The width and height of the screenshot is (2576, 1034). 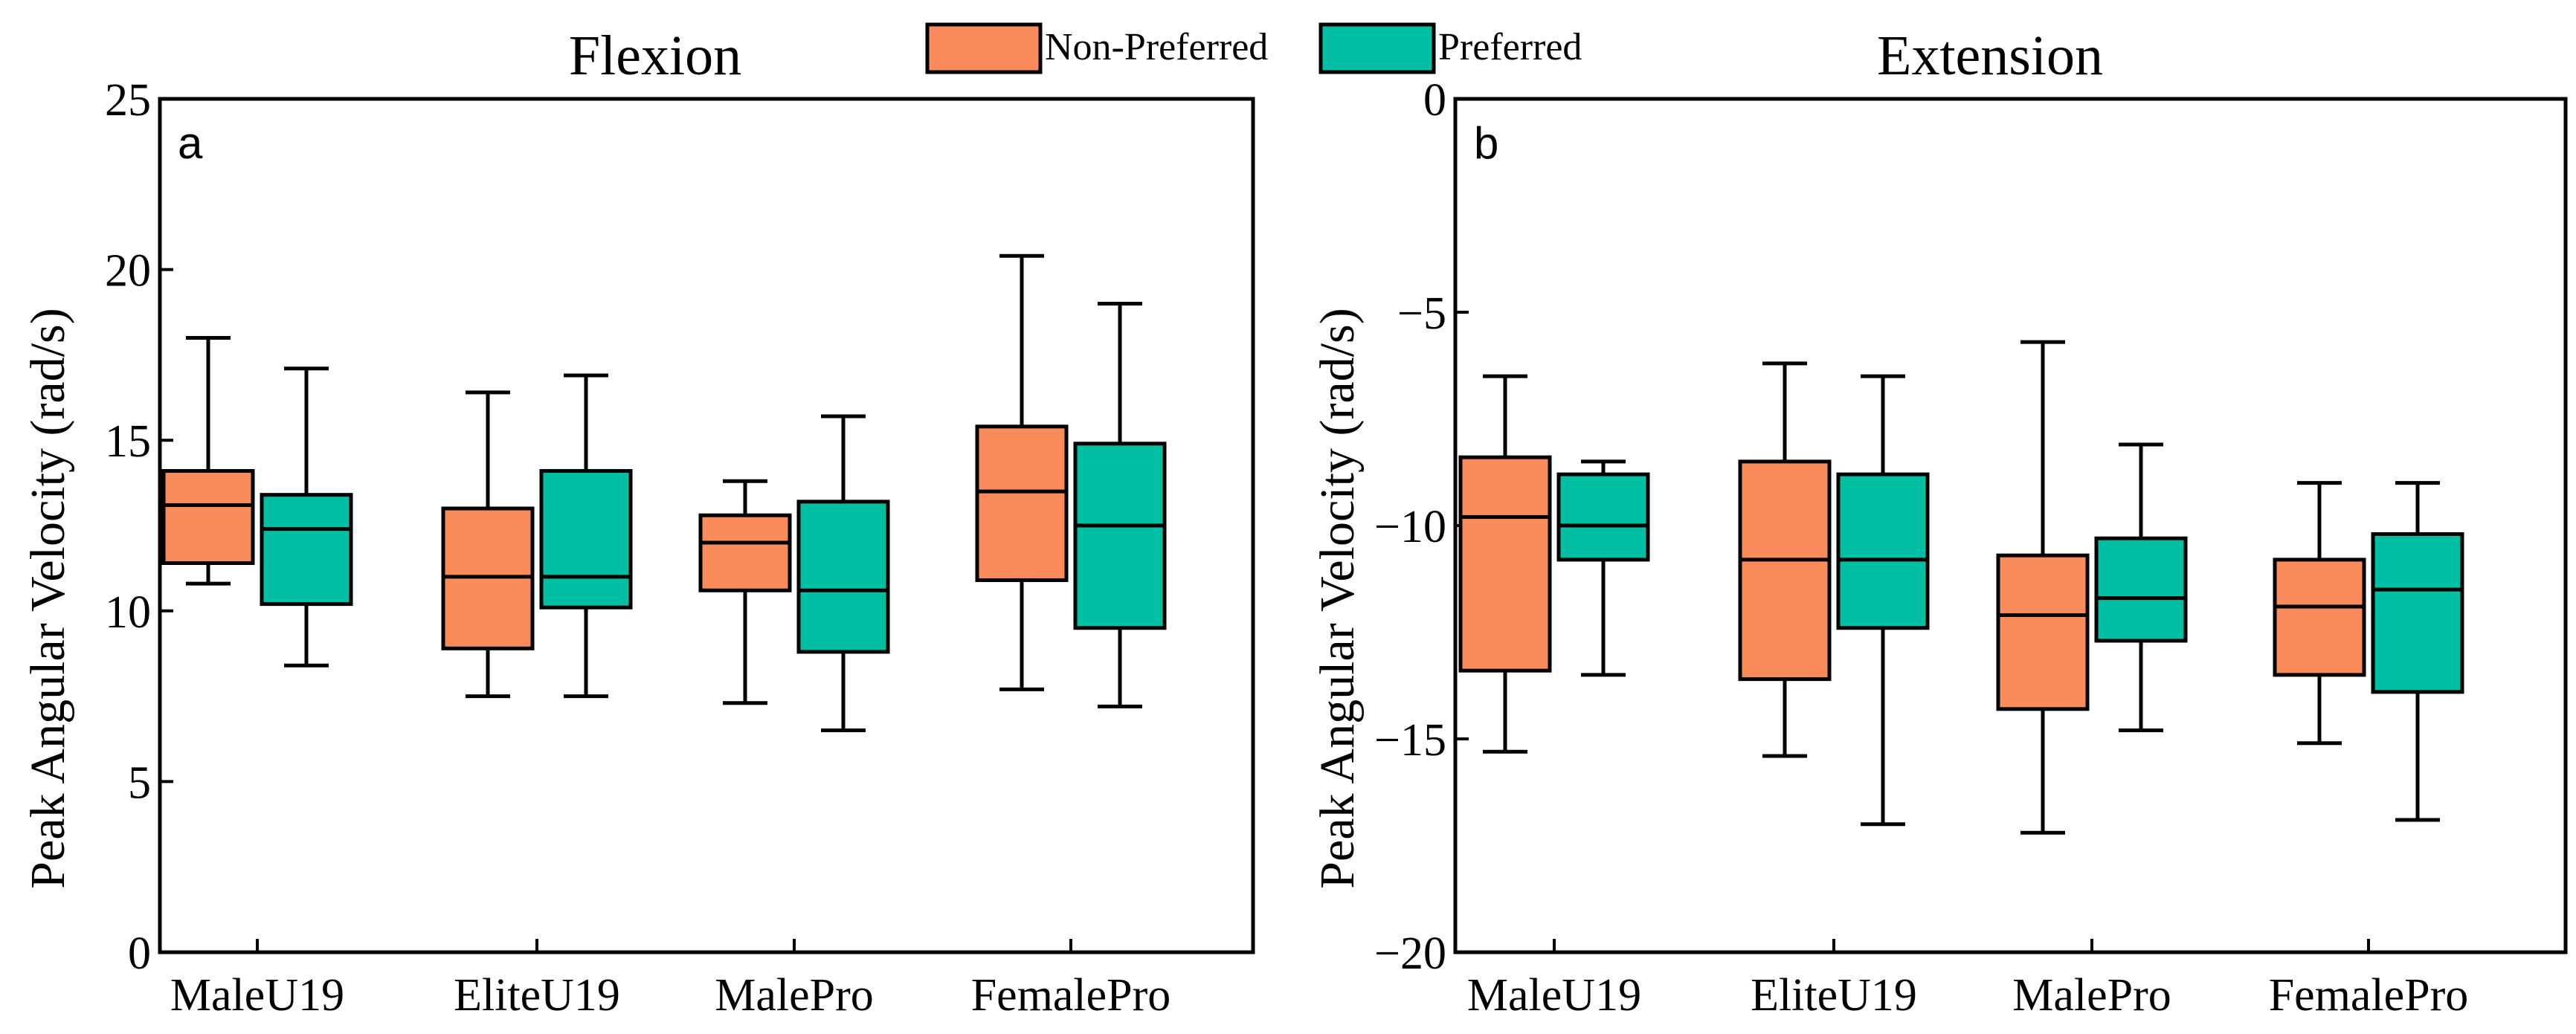 I want to click on legend-swatch-non-preferred, so click(x=984, y=48).